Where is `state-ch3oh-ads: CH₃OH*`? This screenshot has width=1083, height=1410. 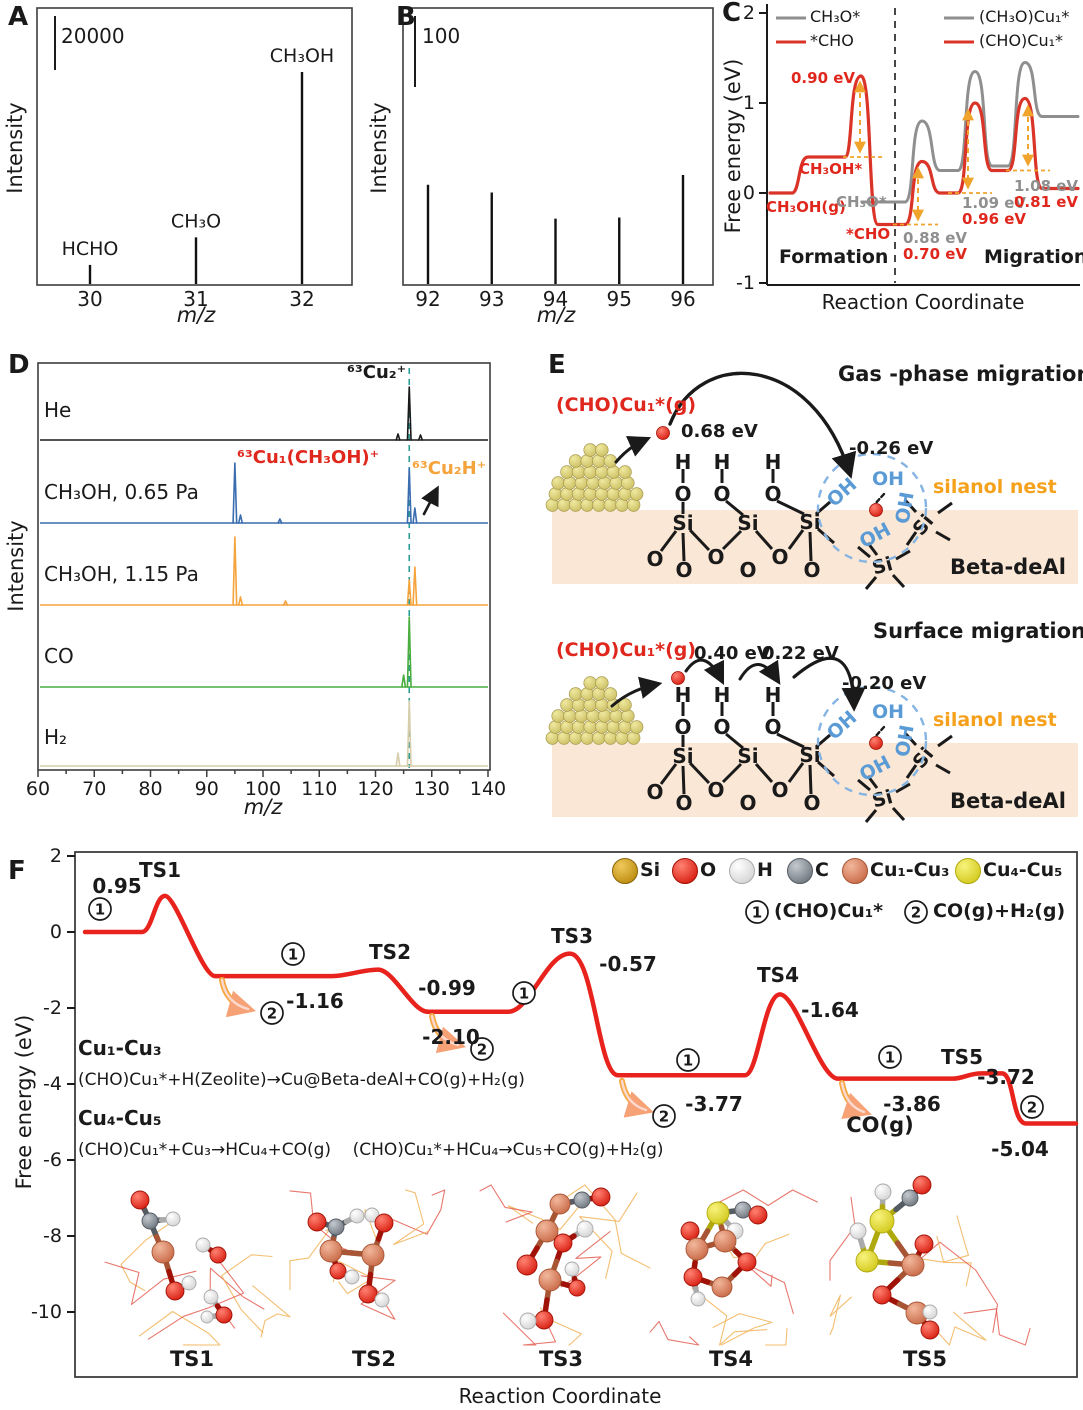 state-ch3oh-ads: CH₃OH* is located at coordinates (831, 169).